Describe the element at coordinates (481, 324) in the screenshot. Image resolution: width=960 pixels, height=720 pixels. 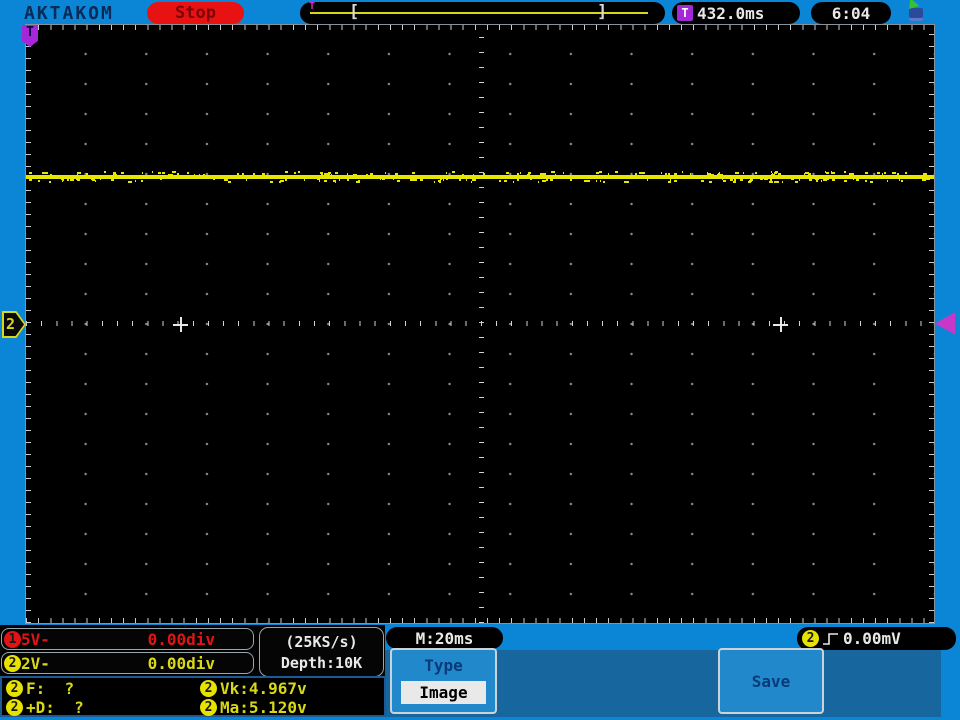
I see `center-vertical-axis` at that location.